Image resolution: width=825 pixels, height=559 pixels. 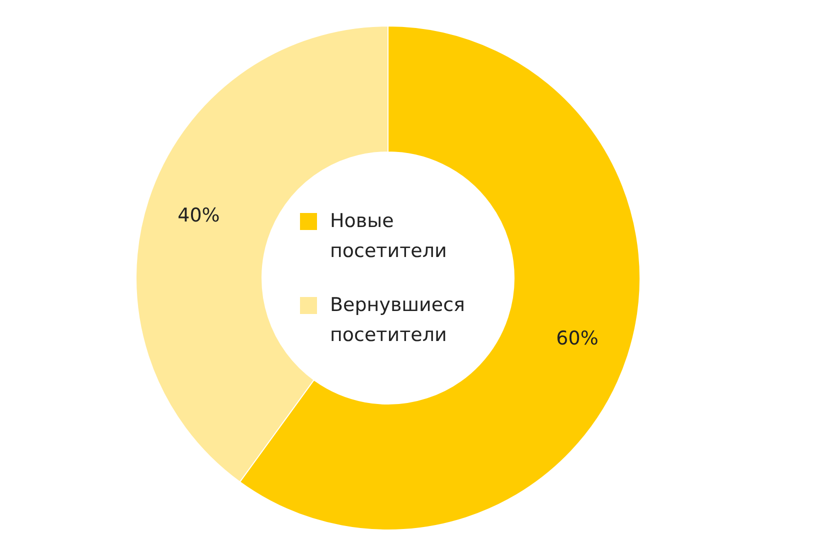 I want to click on legend-label: Вернувшиеся посетители, so click(x=397, y=320).